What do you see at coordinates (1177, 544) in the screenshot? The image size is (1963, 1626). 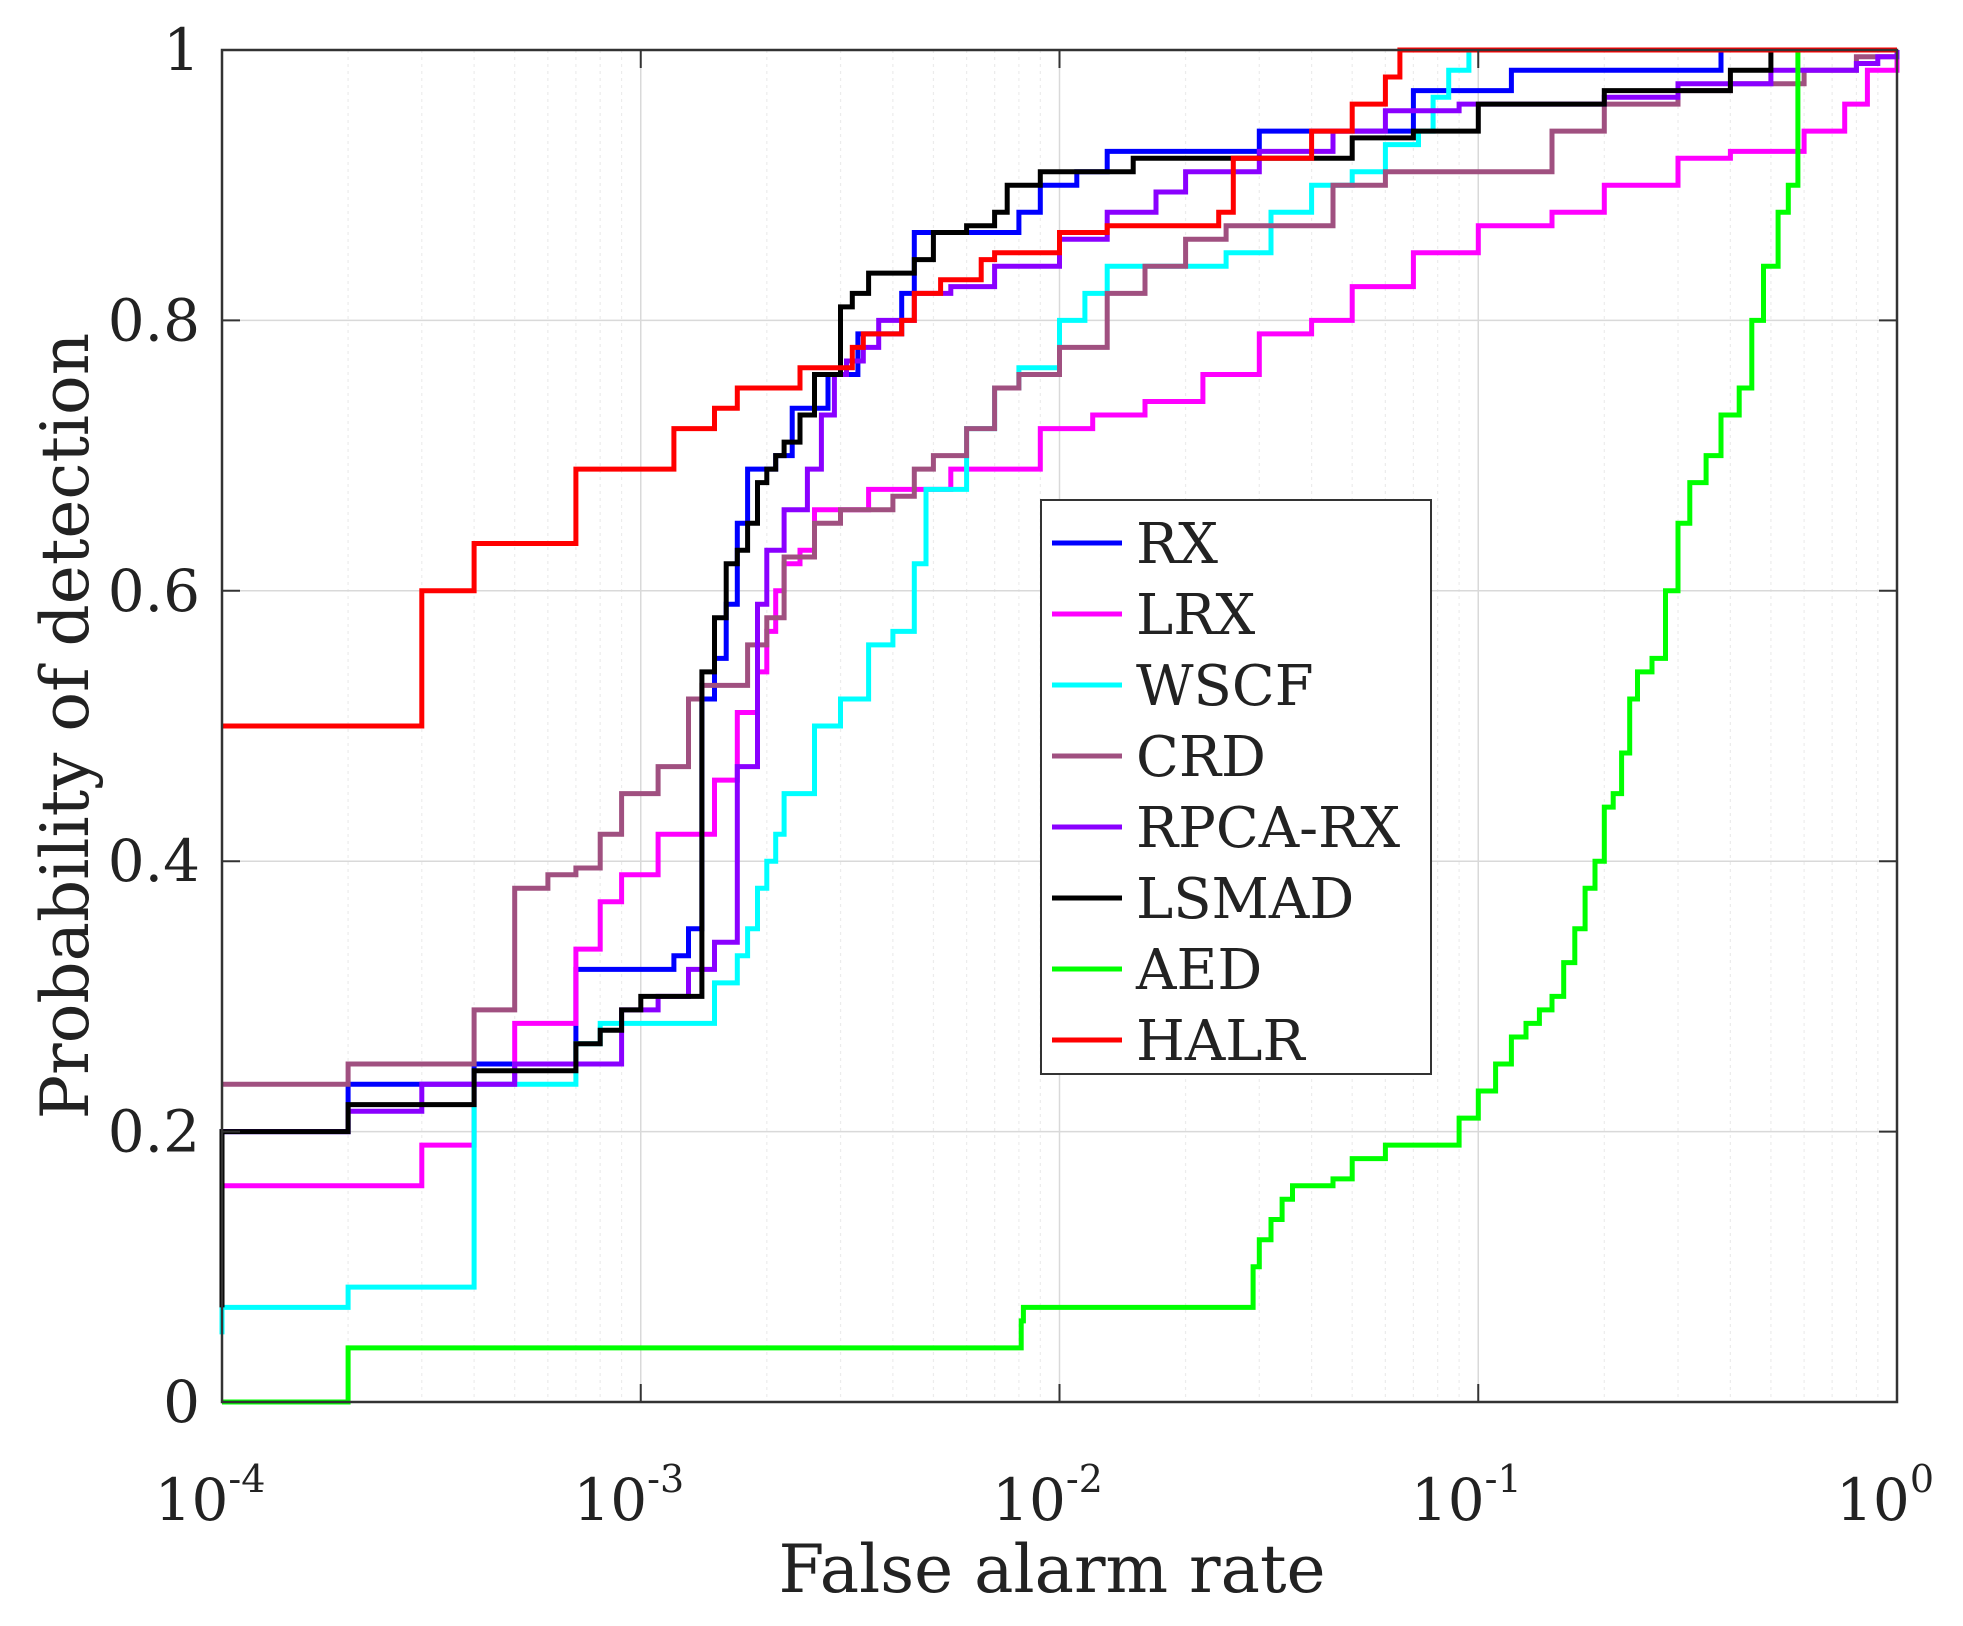 I see `legend-label-rx: RX` at bounding box center [1177, 544].